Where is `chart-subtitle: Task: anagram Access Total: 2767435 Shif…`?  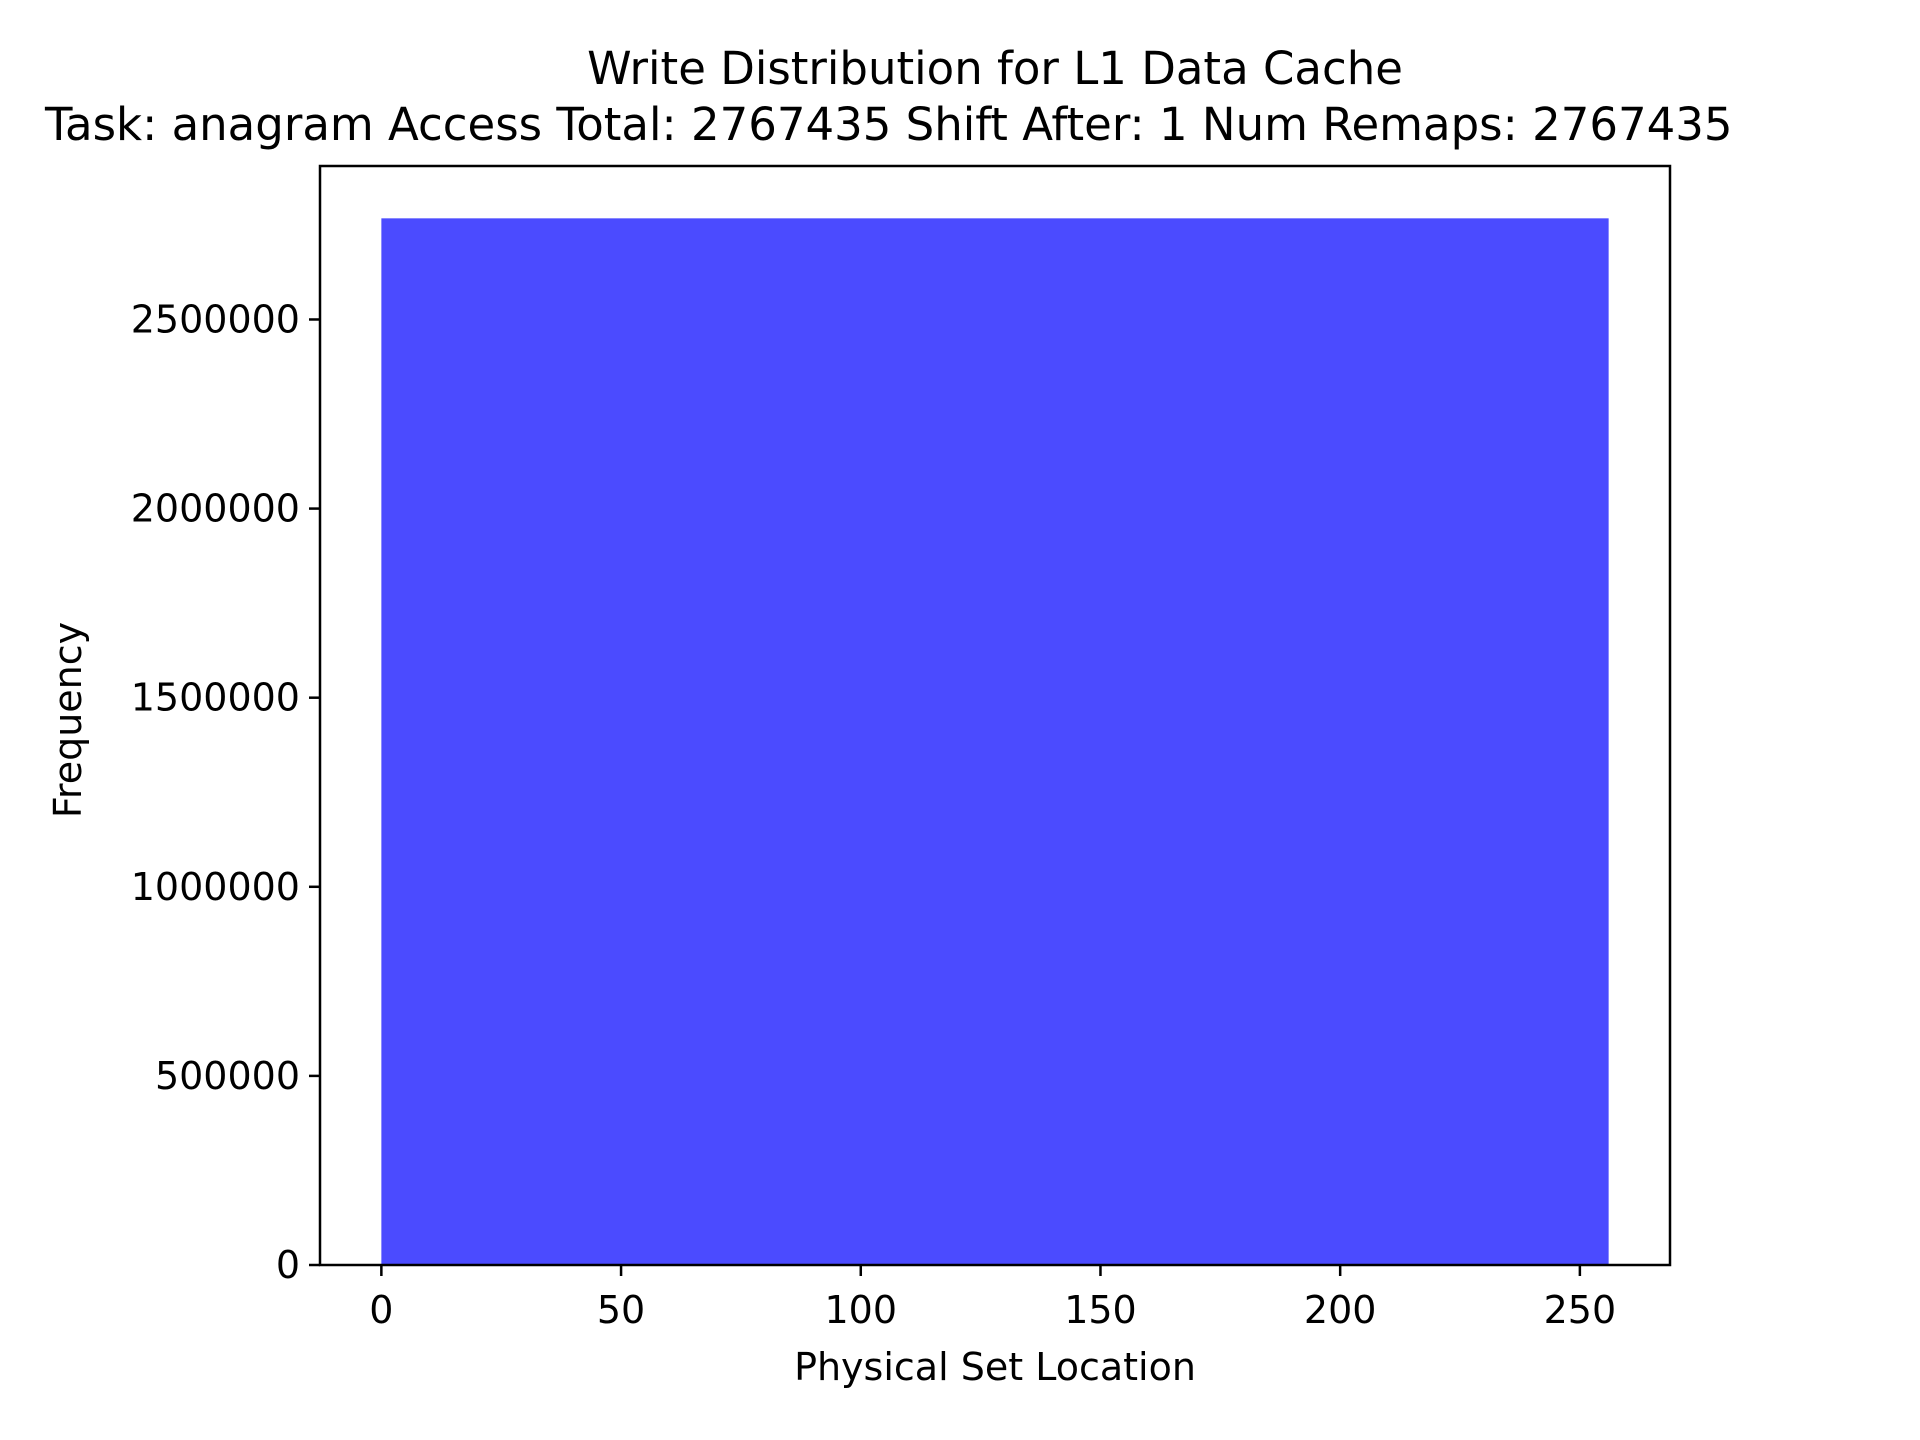
chart-subtitle: Task: anagram Access Total: 2767435 Shif… is located at coordinates (888, 124).